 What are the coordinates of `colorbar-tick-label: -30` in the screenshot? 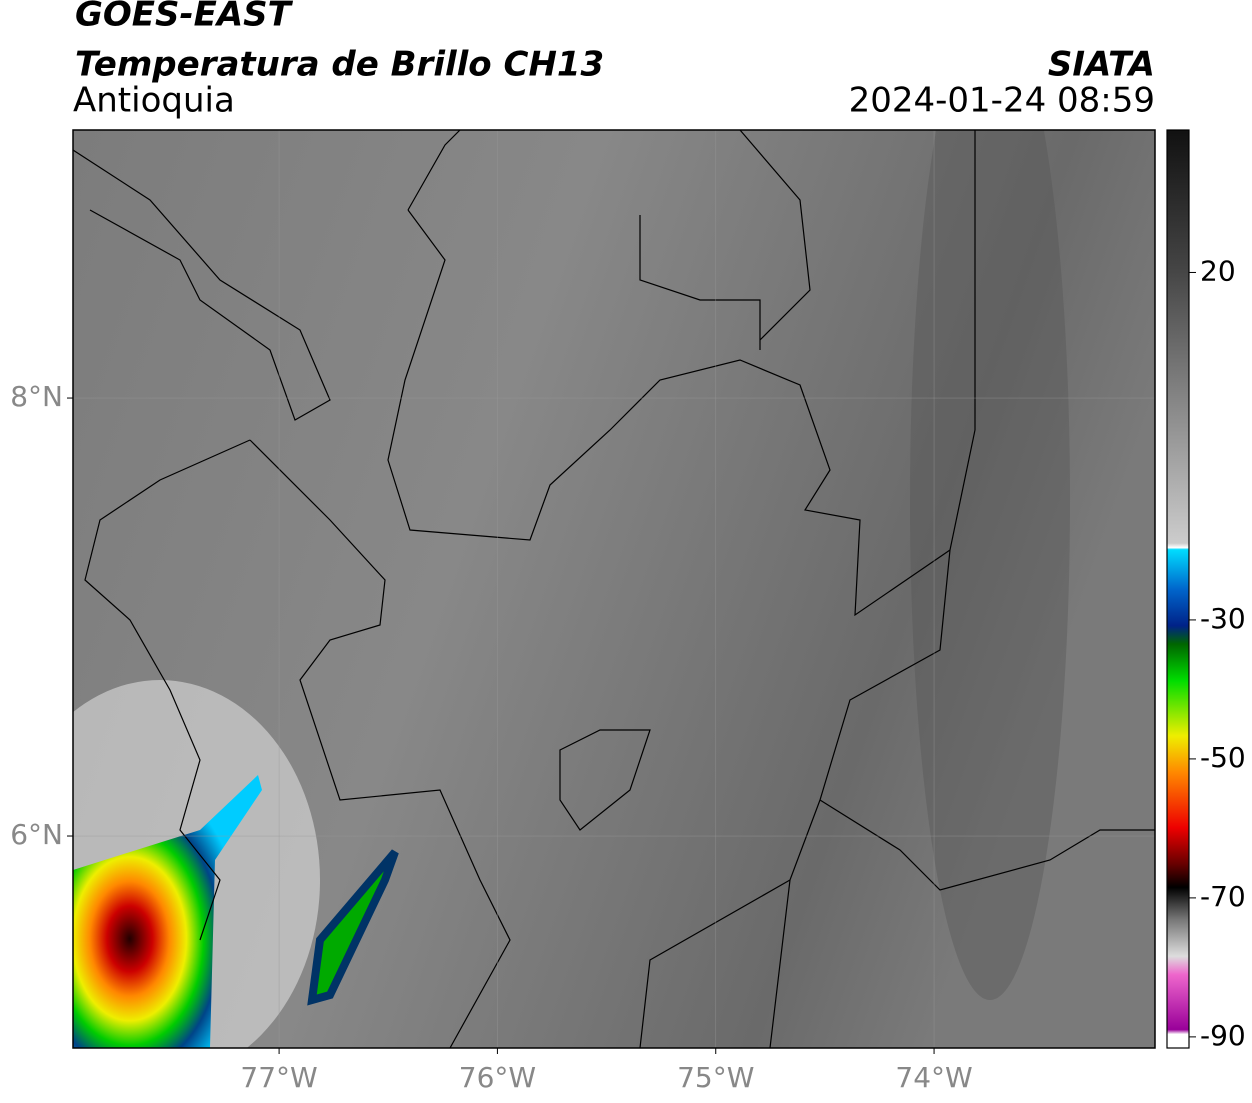 It's located at (1223, 618).